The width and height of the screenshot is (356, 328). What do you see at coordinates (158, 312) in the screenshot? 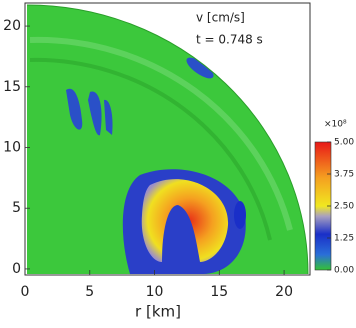
I see `x-label: r [km]` at bounding box center [158, 312].